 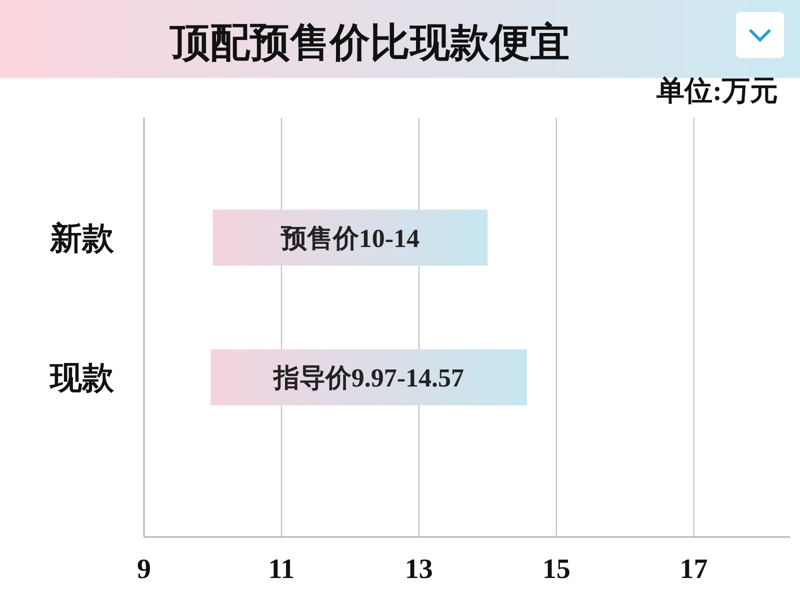 I want to click on y-tick-label: 新款, so click(x=82, y=238).